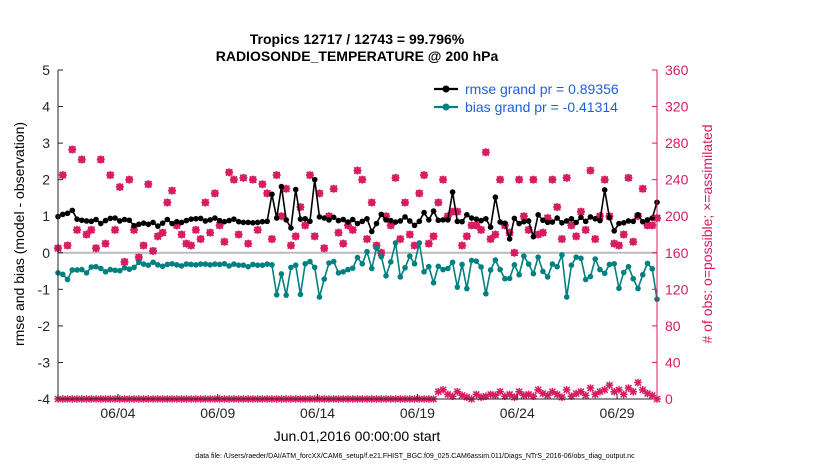 Image resolution: width=830 pixels, height=475 pixels. Describe the element at coordinates (677, 216) in the screenshot. I see `y-right-tick-label: 200` at that location.